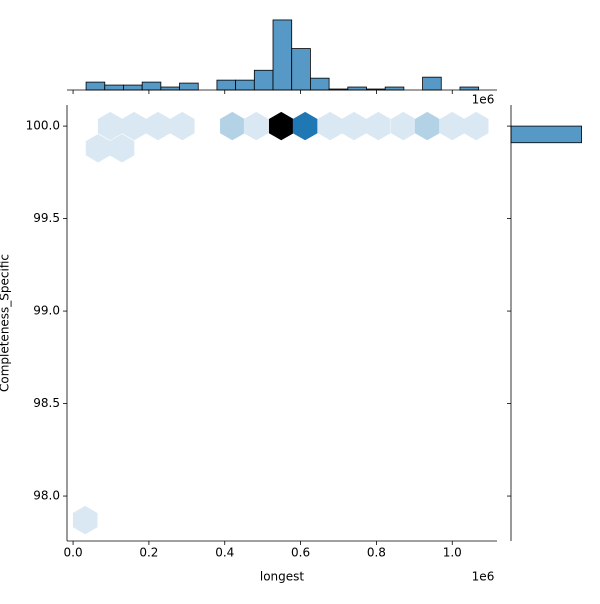  Describe the element at coordinates (46, 496) in the screenshot. I see `y-tick-label: 98.0` at that location.